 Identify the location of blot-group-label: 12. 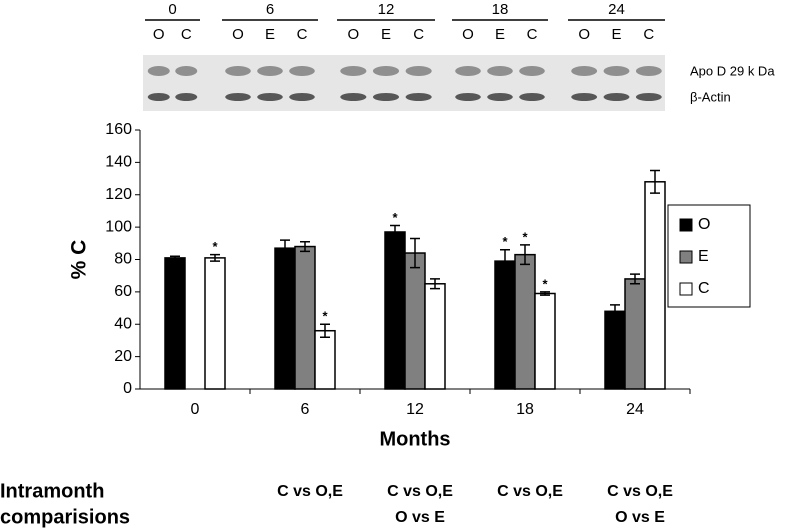
(386, 9).